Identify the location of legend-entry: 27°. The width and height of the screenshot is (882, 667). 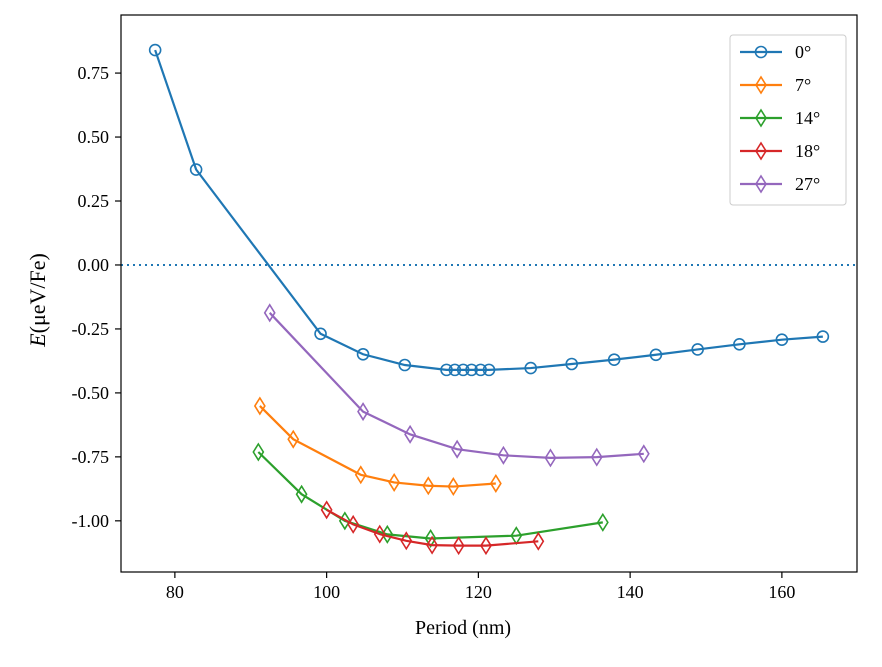
(780, 184).